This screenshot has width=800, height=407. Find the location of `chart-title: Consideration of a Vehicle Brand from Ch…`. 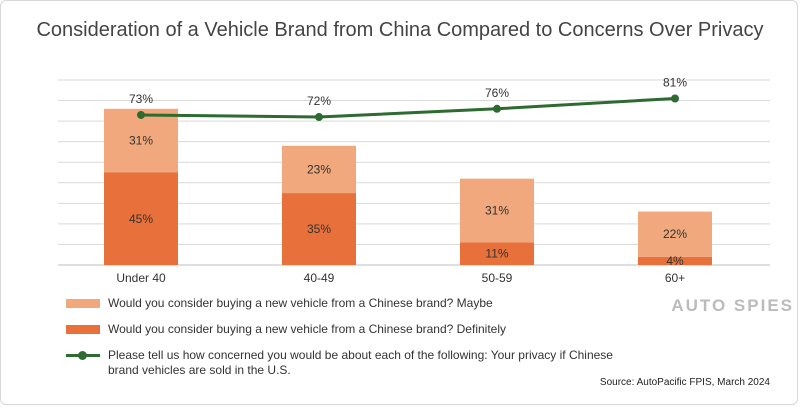

chart-title: Consideration of a Vehicle Brand from Ch… is located at coordinates (400, 30).